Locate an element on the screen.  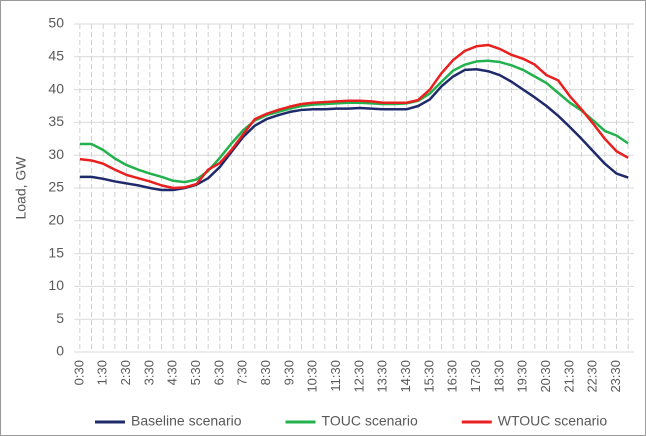
x-tick-label: 15:30 is located at coordinates (428, 376).